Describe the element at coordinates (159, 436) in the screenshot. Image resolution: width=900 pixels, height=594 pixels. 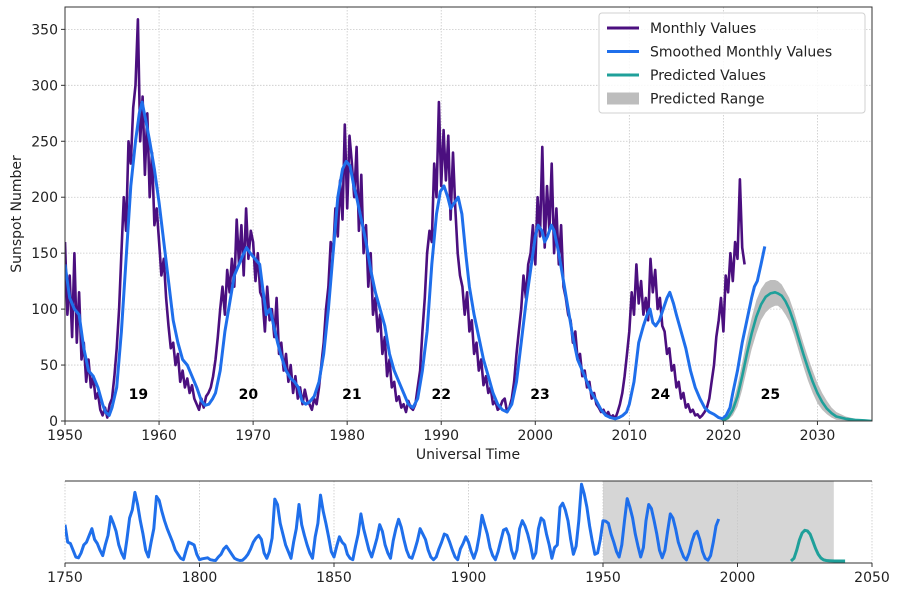
I see `x-tick-label: 1960` at that location.